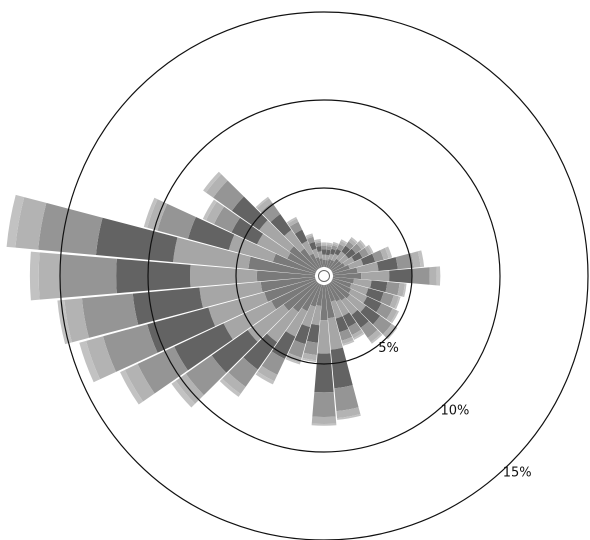 This screenshot has width=590, height=540. Describe the element at coordinates (454, 411) in the screenshot. I see `ring-labels: 5% 10% 15%` at that location.